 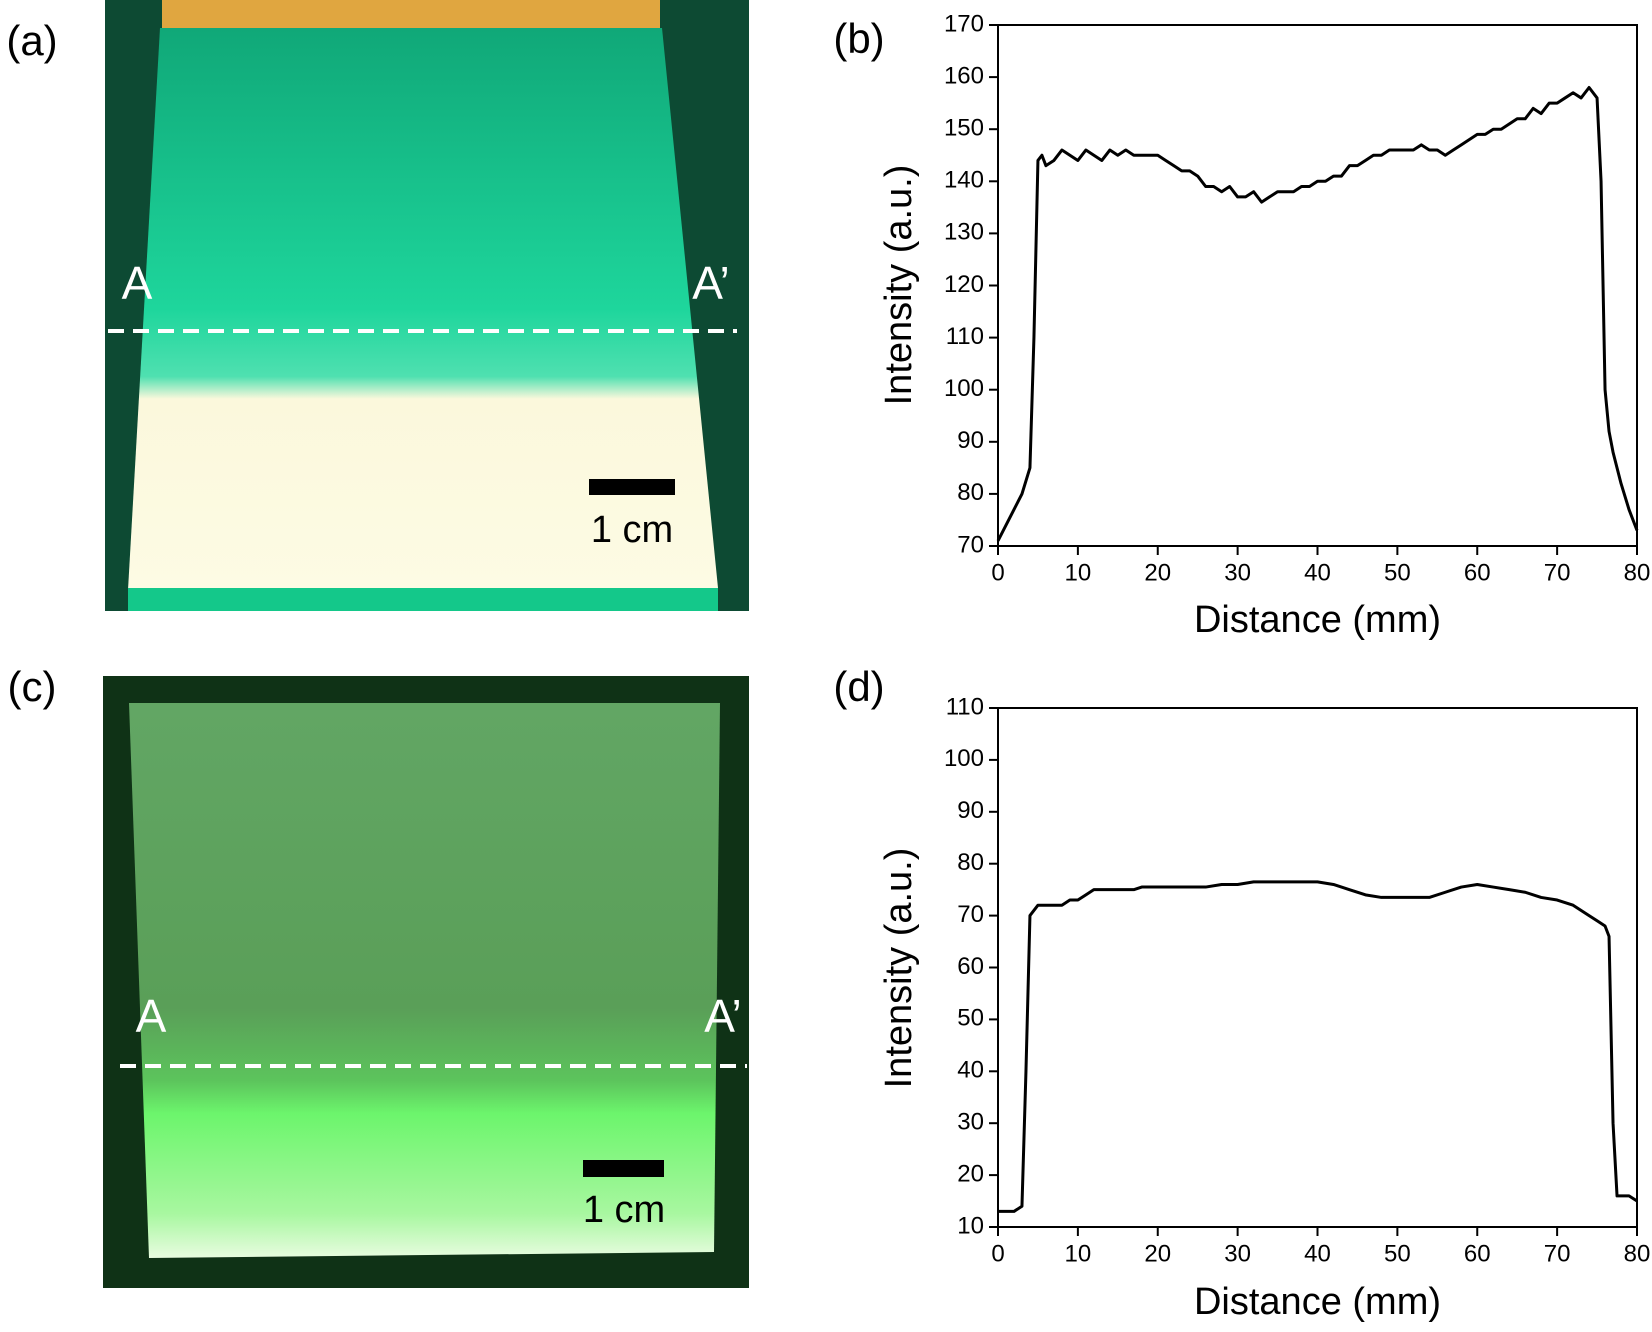 What do you see at coordinates (31, 40) in the screenshot?
I see `panel-label: (a)` at bounding box center [31, 40].